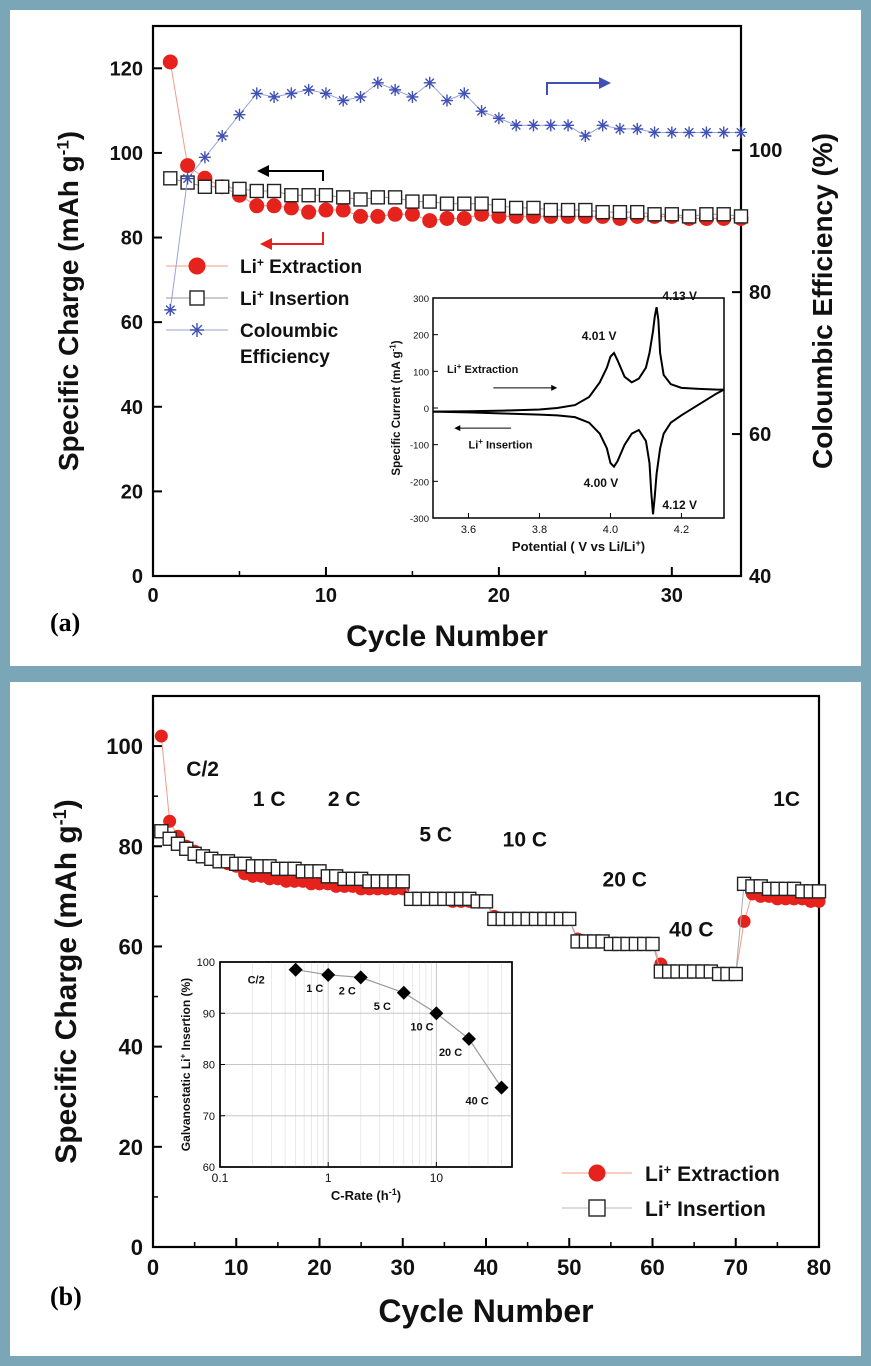 The image size is (871, 1366). What do you see at coordinates (66, 1296) in the screenshot?
I see `panel-label-b: (b)` at bounding box center [66, 1296].